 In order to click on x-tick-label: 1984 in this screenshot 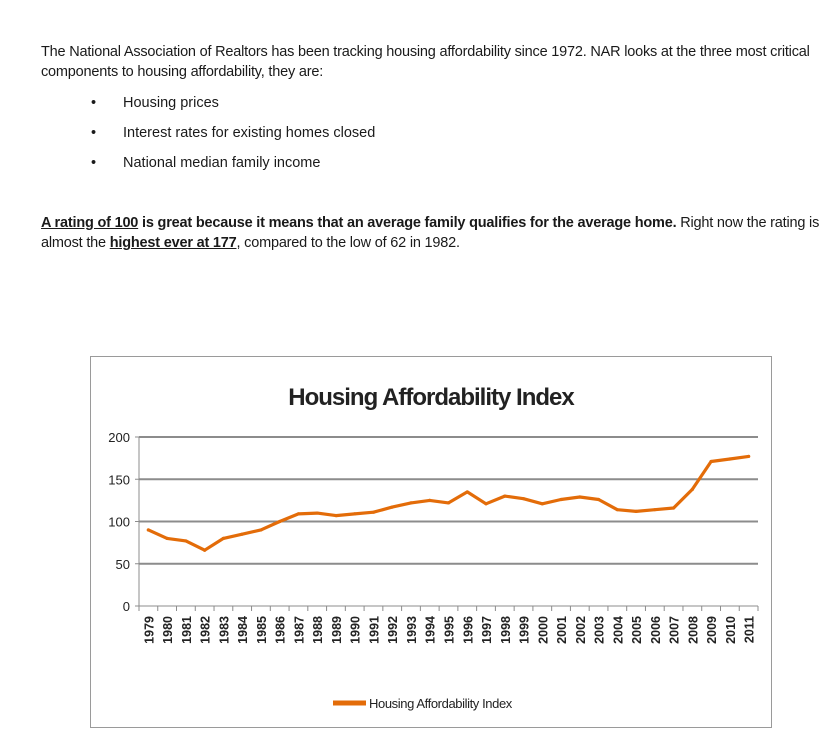, I will do `click(243, 630)`.